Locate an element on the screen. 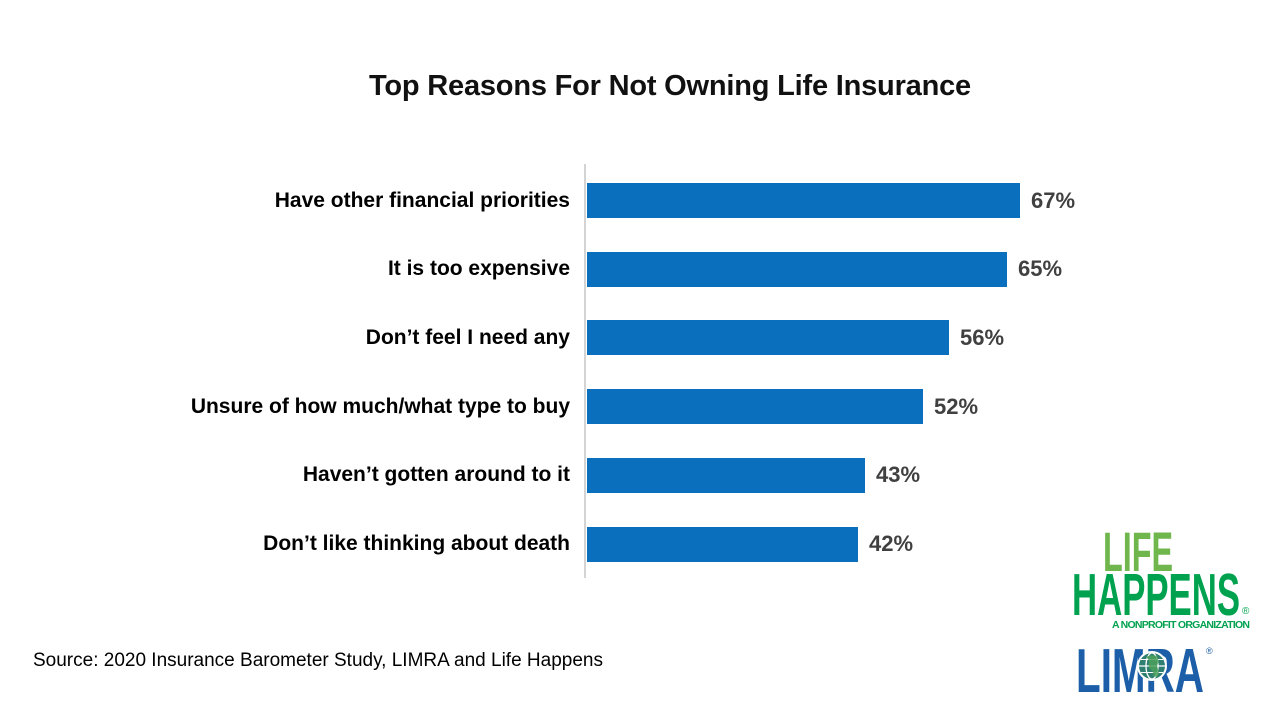  limra-registered-mark: ® is located at coordinates (1209, 651).